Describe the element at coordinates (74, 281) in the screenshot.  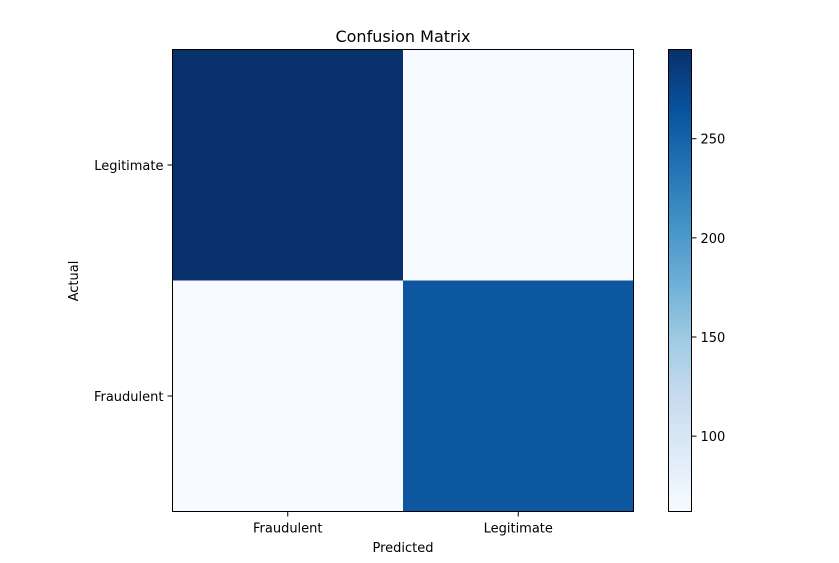
I see `y-axis-label: Actual` at that location.